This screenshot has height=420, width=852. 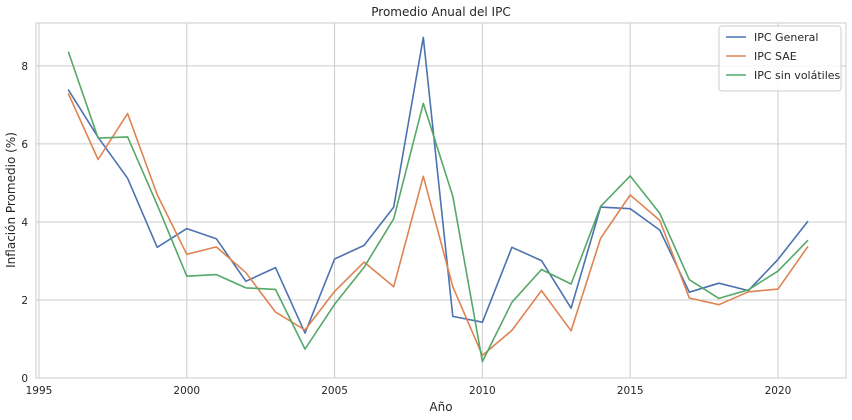 I want to click on x-tick-label: 2010, so click(x=482, y=391).